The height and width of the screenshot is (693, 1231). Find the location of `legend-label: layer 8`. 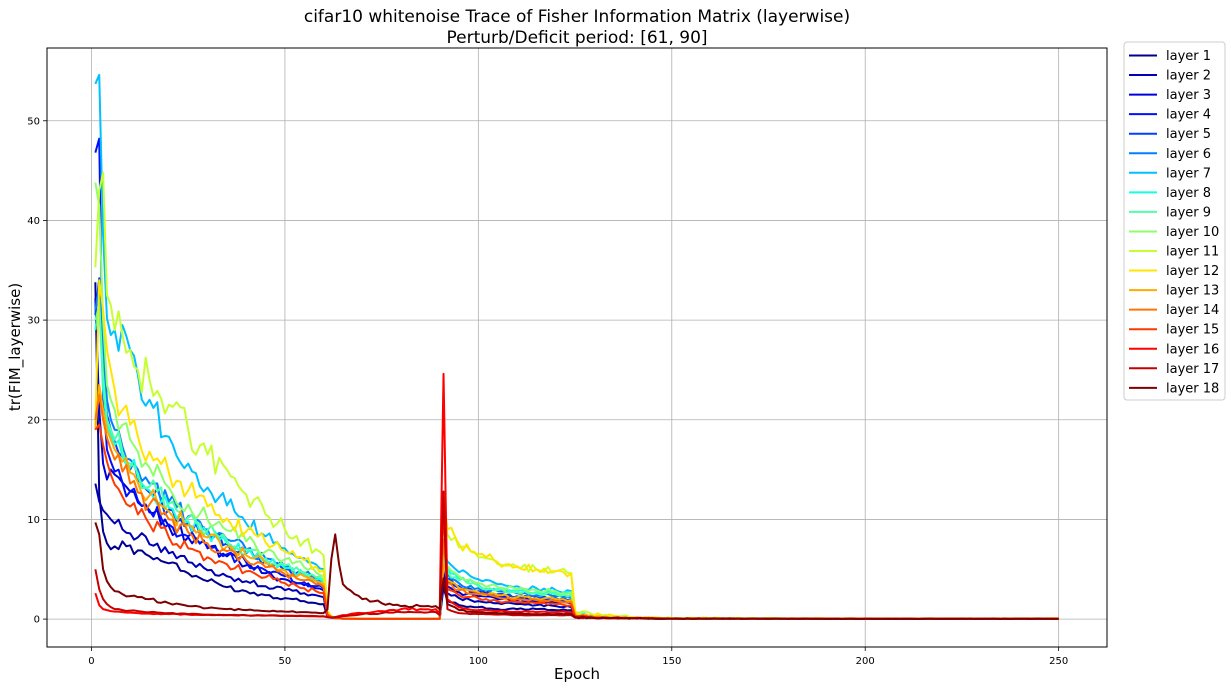

legend-label: layer 8 is located at coordinates (1188, 193).